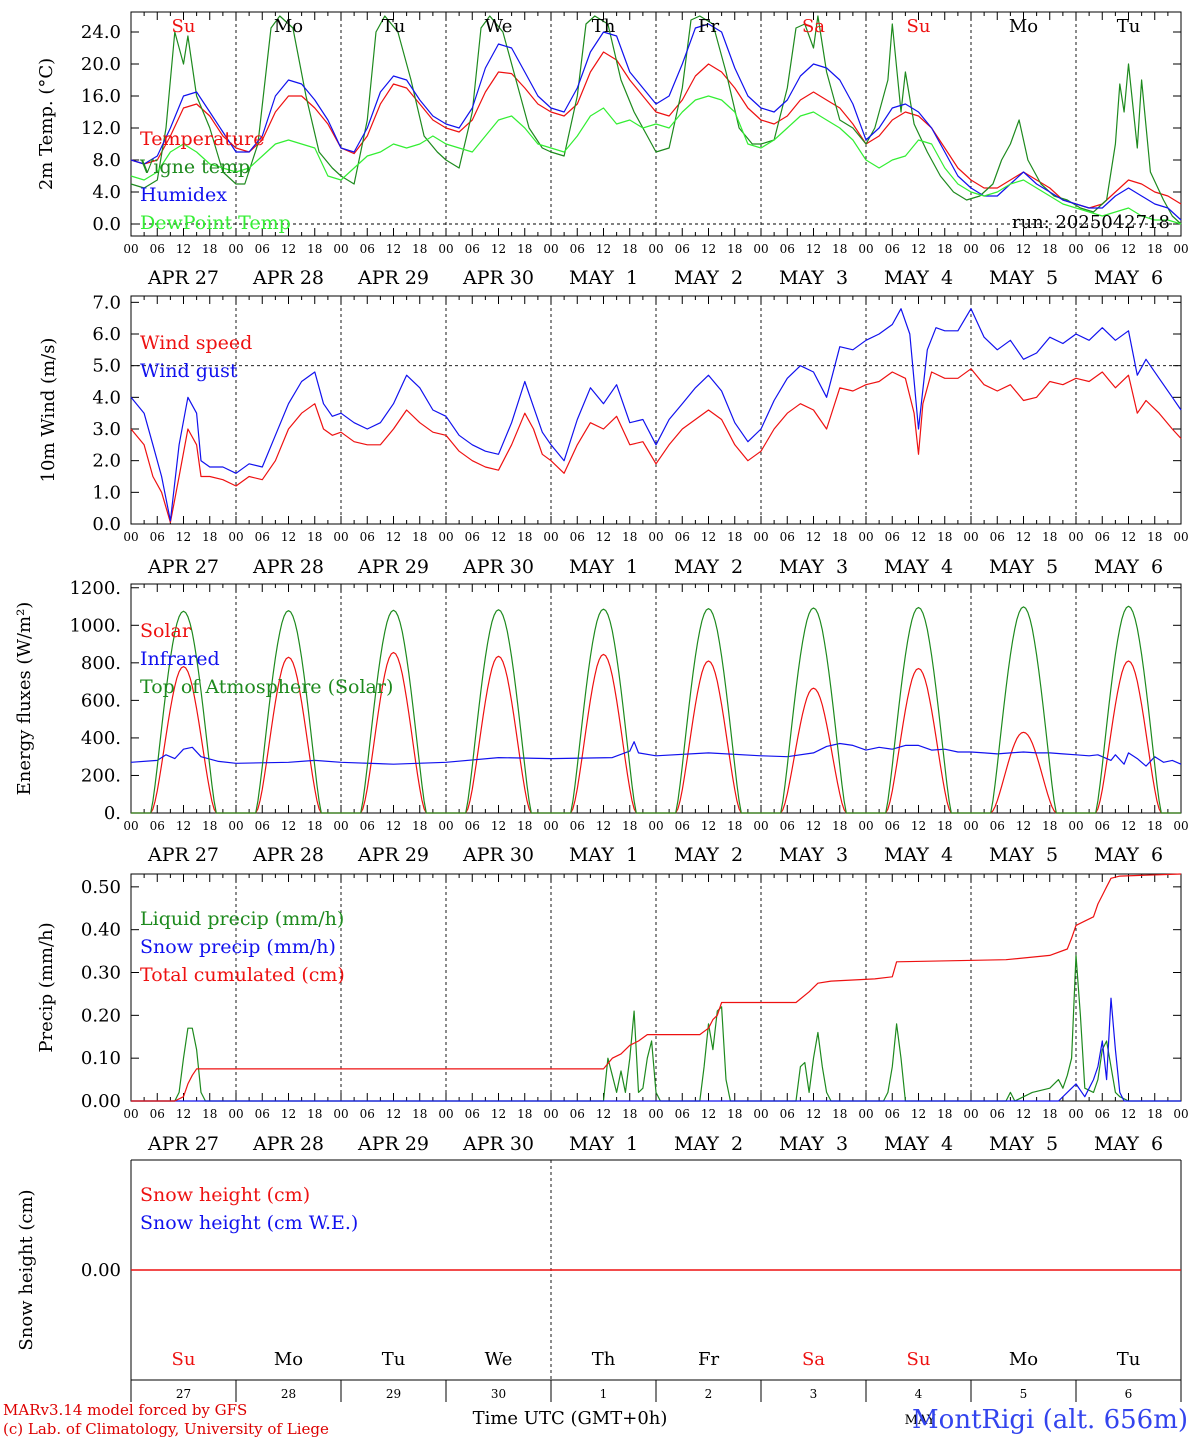  Describe the element at coordinates (394, 1359) in the screenshot. I see `weekday-label-bottom: Tu` at that location.